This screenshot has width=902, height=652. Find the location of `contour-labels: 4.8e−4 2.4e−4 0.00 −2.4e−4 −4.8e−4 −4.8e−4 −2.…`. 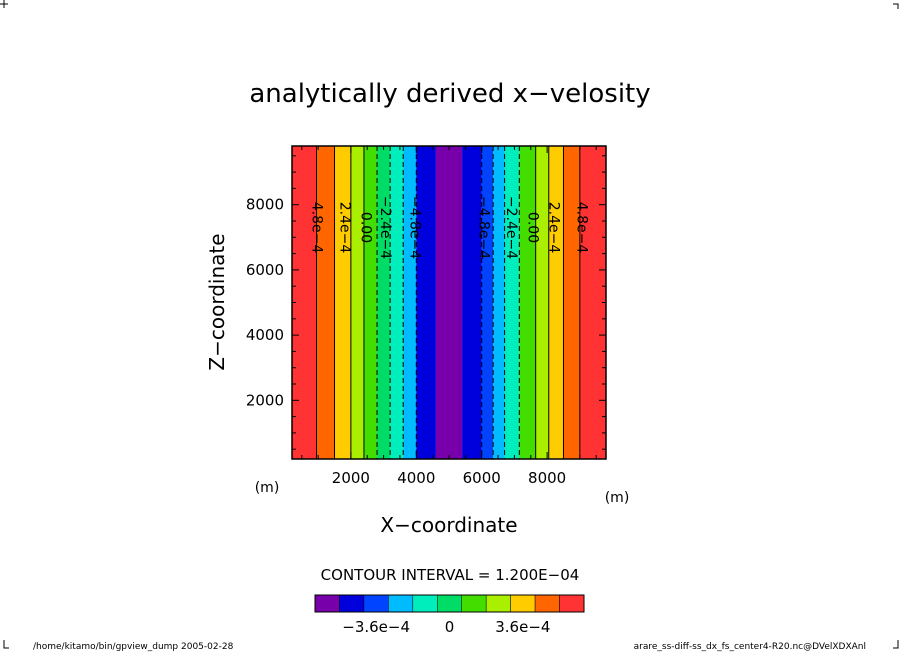

contour-labels: 4.8e−4 2.4e−4 0.00 −2.4e−4 −4.8e−4 −4.8e−4 −2.… is located at coordinates (449, 227).